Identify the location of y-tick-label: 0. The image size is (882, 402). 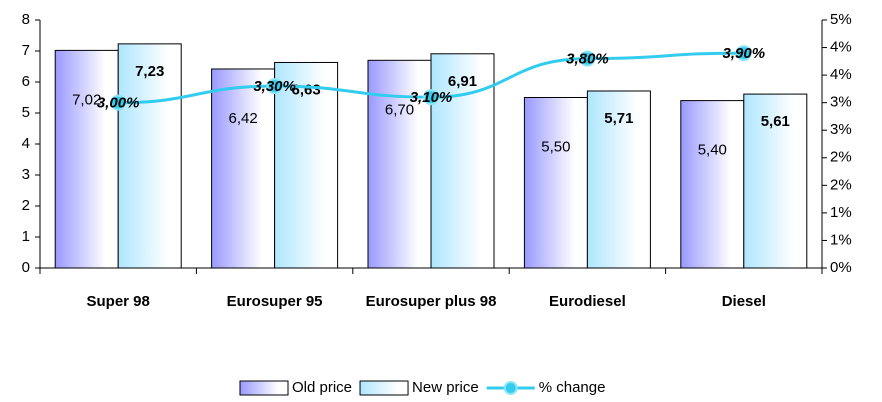
(26, 267).